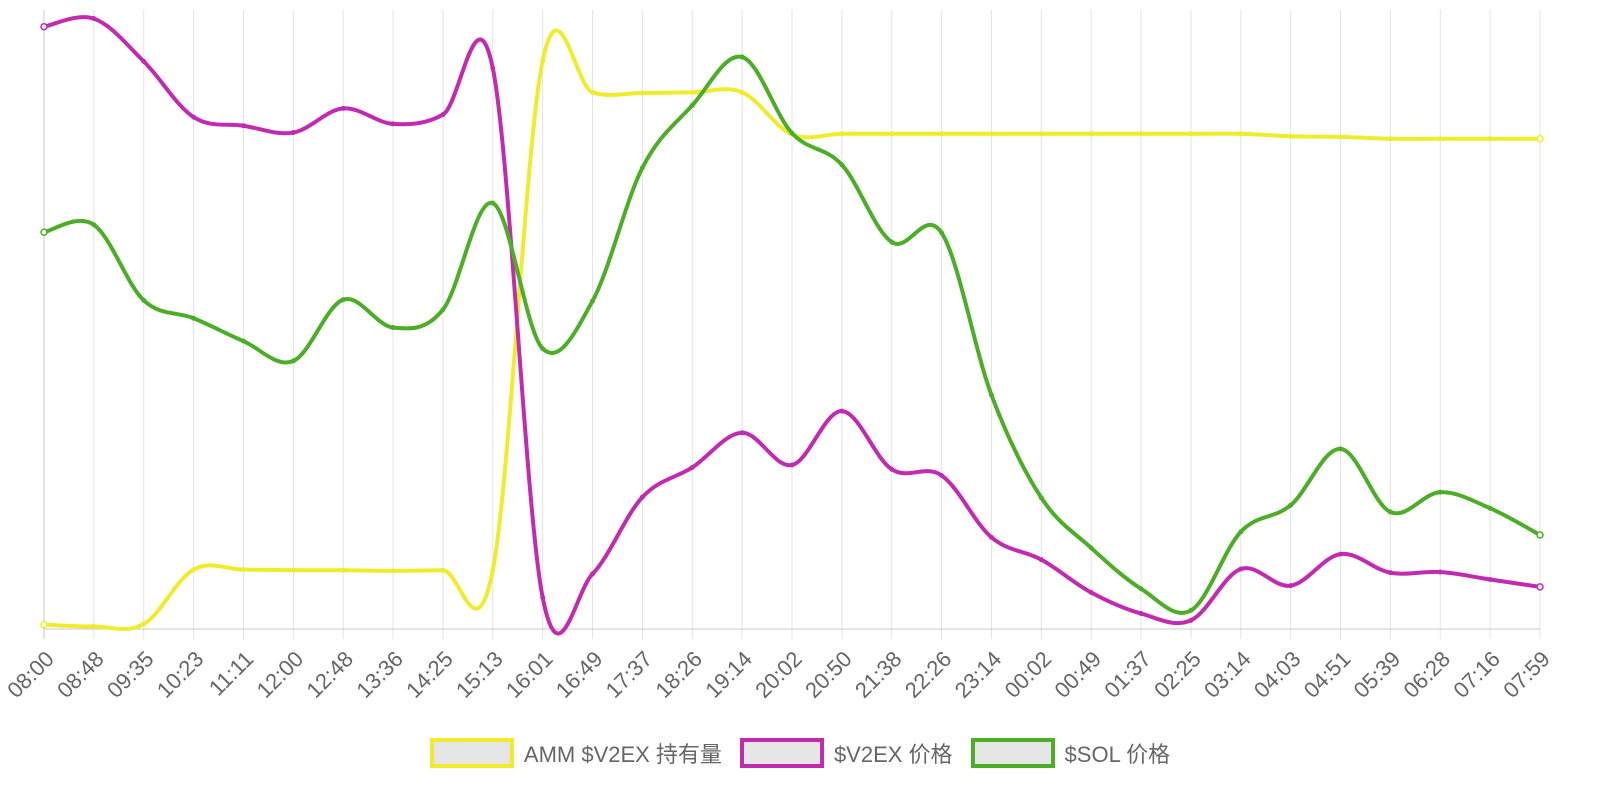  What do you see at coordinates (1476, 674) in the screenshot?
I see `x-tick-label: 07:16` at bounding box center [1476, 674].